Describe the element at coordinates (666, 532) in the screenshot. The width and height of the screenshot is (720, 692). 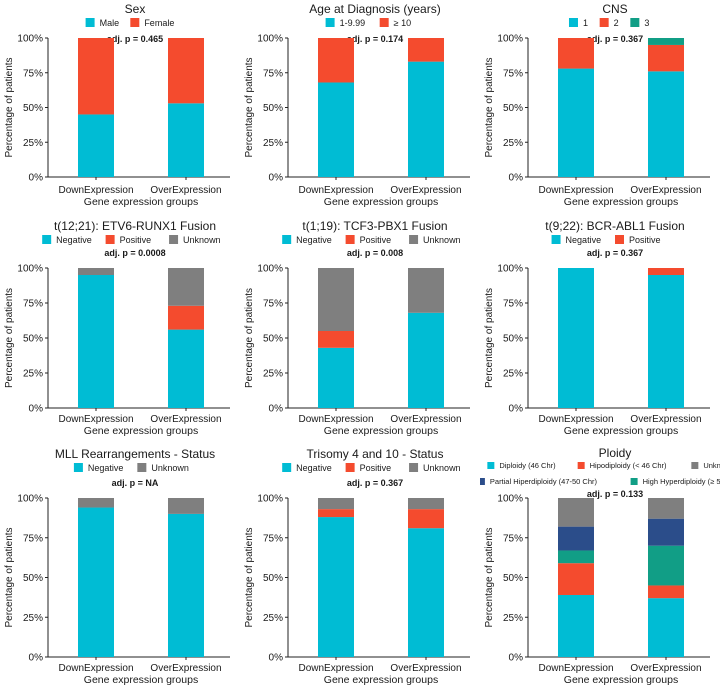
I see `bar-segment-overexpression-partial-hiperdiploidy-47-50-chr` at that location.